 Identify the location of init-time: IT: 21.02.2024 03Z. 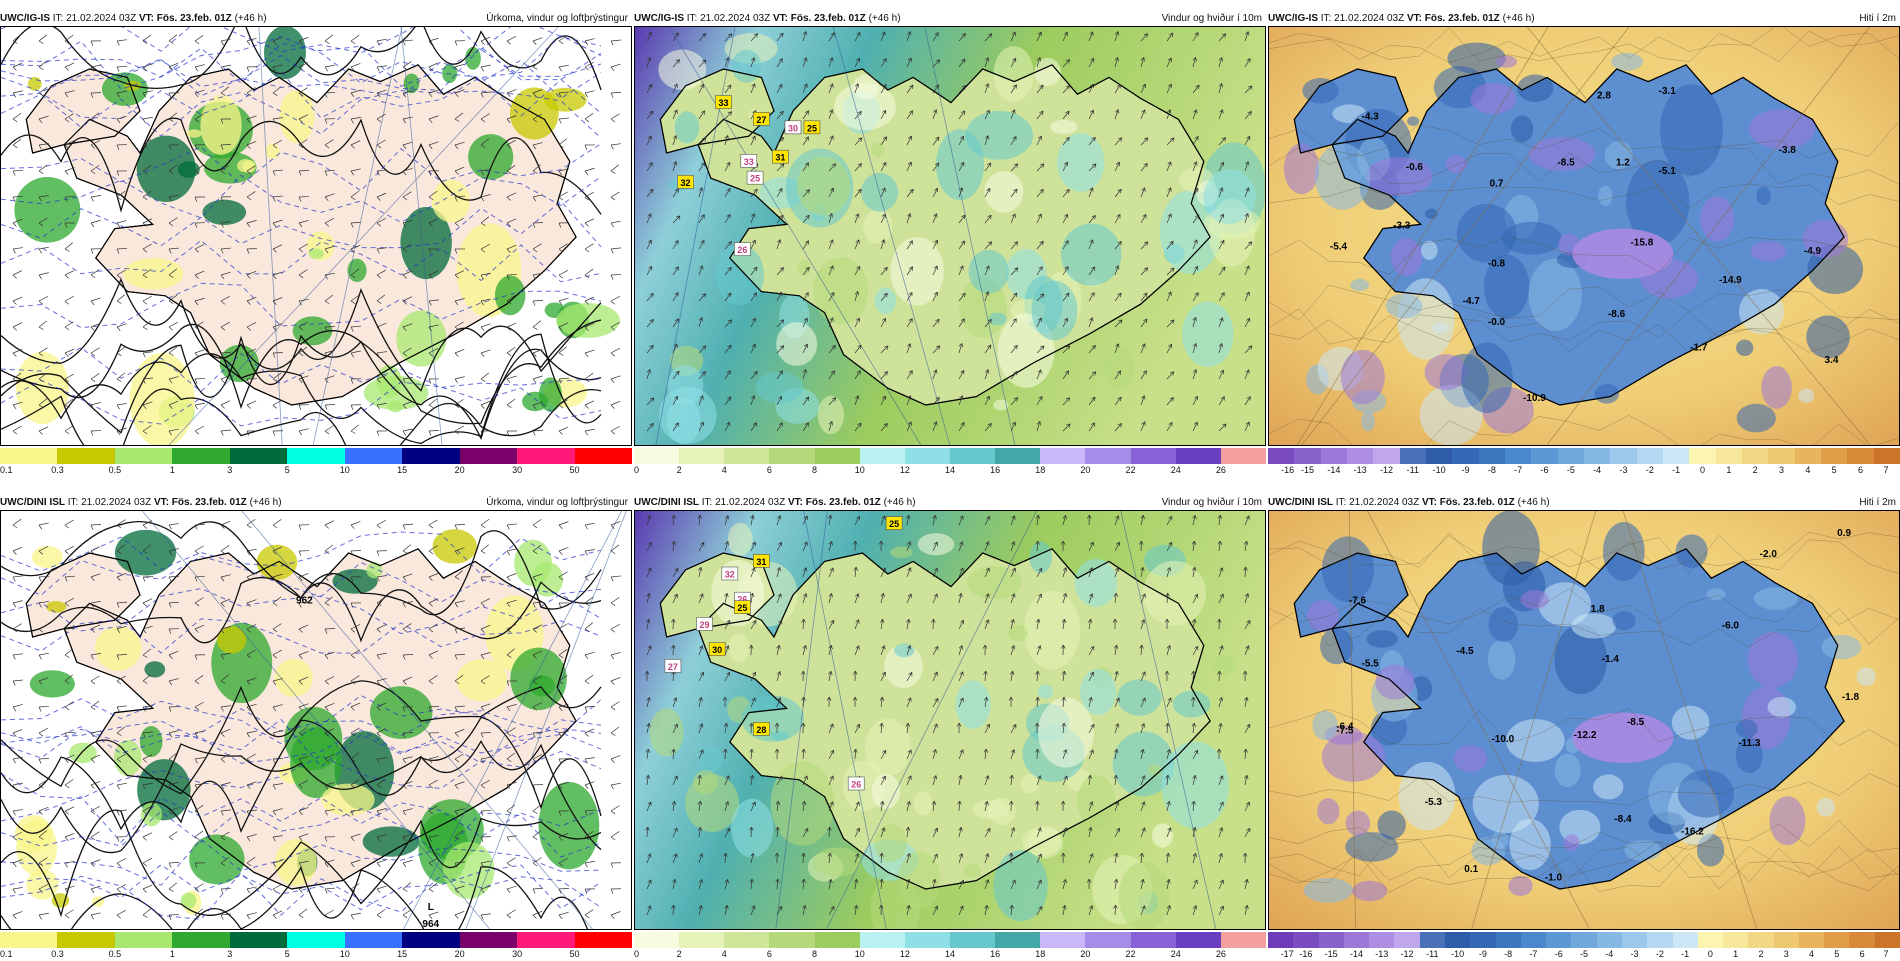
(109, 502).